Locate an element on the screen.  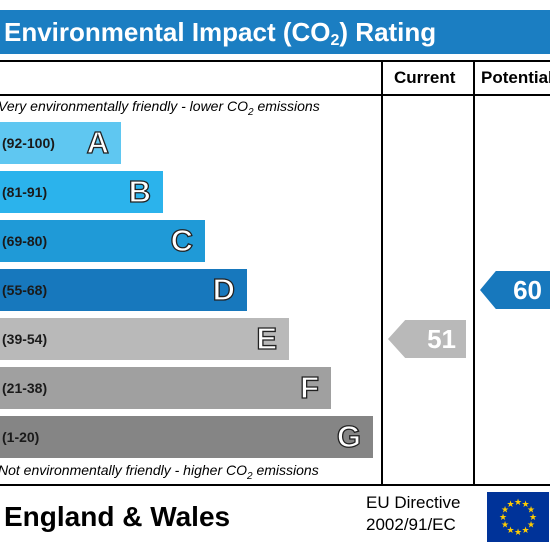
bottom-note-main: Not environmentally friendly - higher CO is located at coordinates (123, 470).